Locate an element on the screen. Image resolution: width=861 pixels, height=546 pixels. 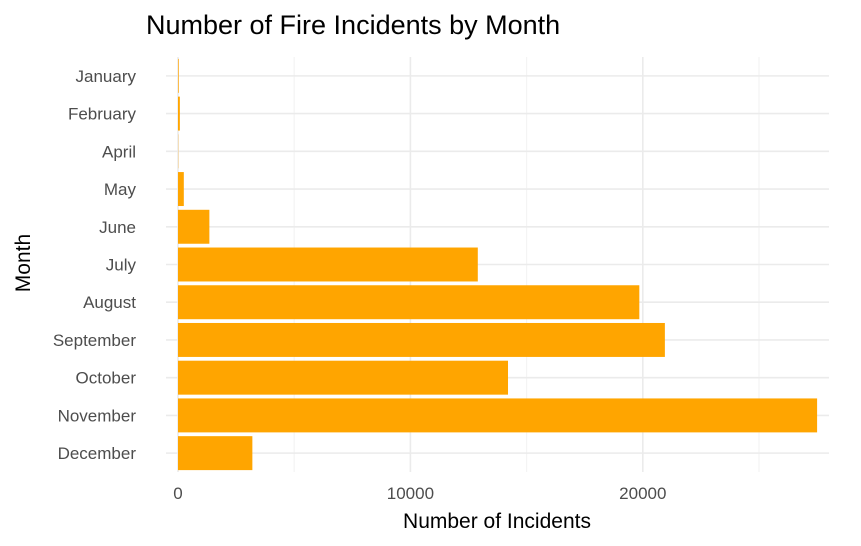
y-tick-label: November is located at coordinates (97, 415).